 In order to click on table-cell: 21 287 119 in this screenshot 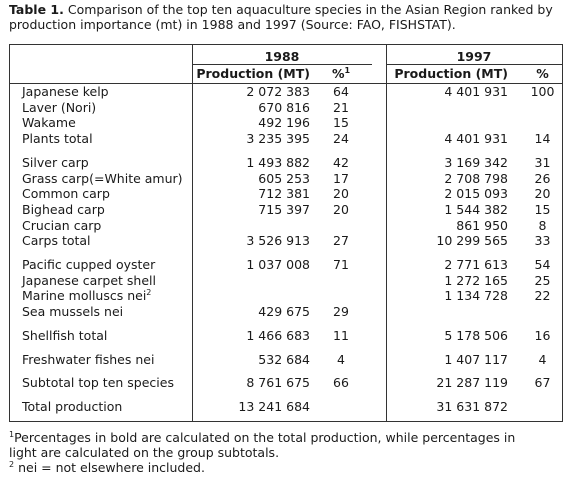, I will do `click(472, 383)`.